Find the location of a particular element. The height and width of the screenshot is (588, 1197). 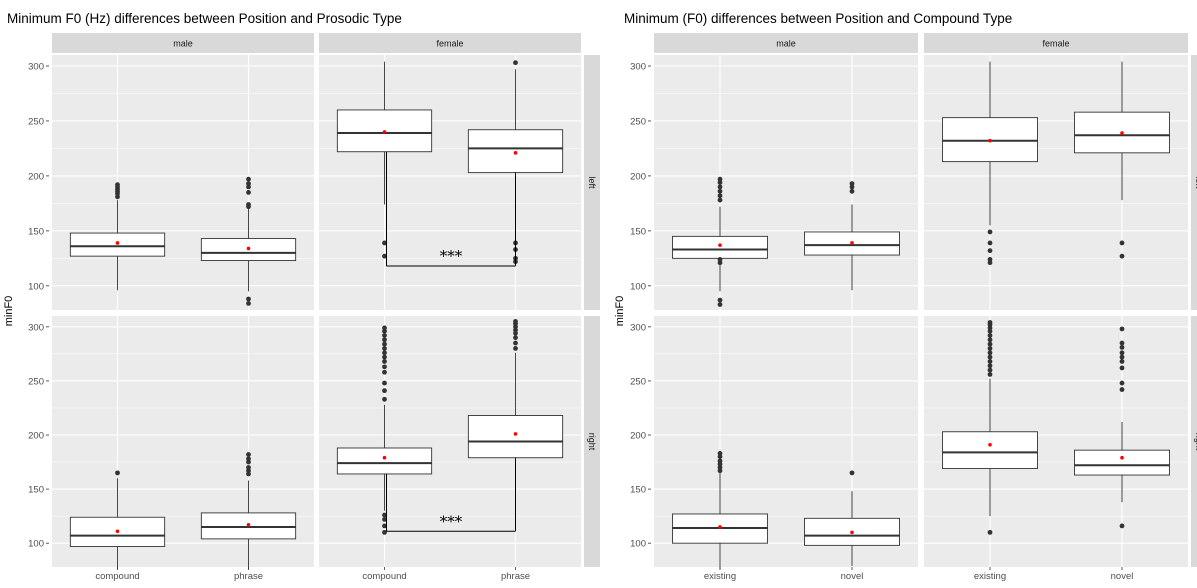

facet-strip-male is located at coordinates (183, 43).